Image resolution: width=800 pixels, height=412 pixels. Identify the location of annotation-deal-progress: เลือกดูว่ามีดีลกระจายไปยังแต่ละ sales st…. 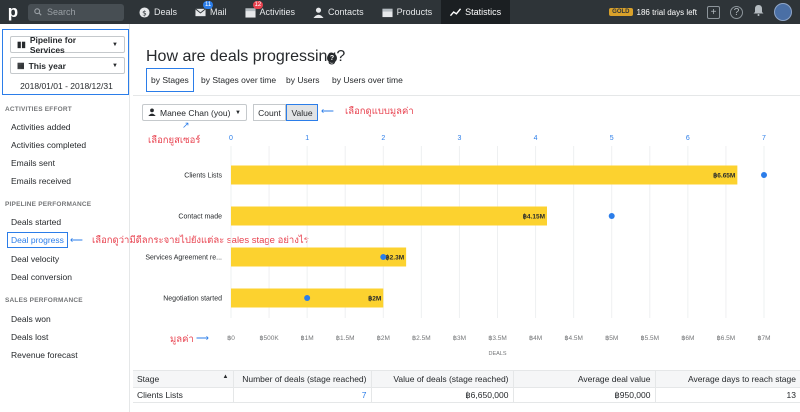
(200, 240).